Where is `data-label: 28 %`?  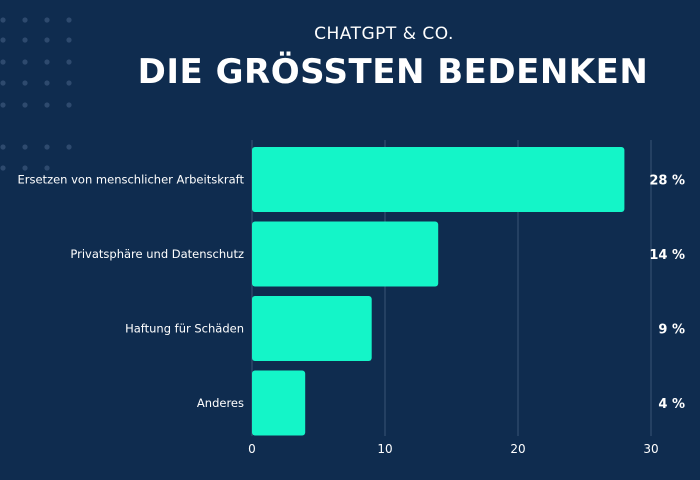
data-label: 28 % is located at coordinates (667, 181).